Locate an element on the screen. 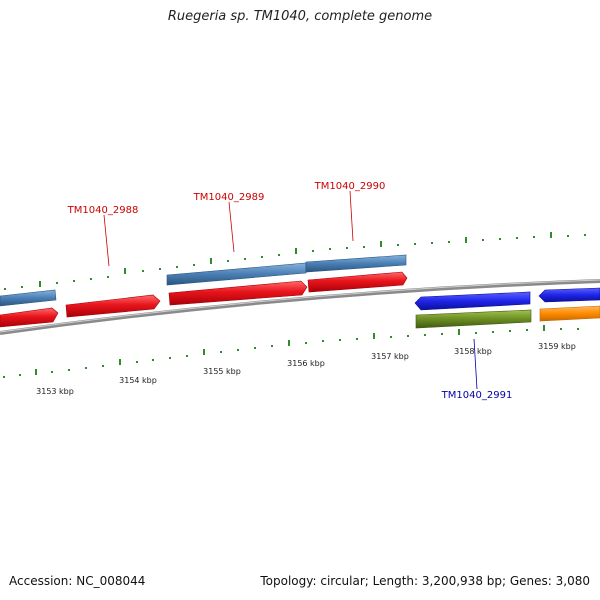 The width and height of the screenshot is (600, 600). page-title: Ruegeria sp. TM1040, complete genome is located at coordinates (300, 16).